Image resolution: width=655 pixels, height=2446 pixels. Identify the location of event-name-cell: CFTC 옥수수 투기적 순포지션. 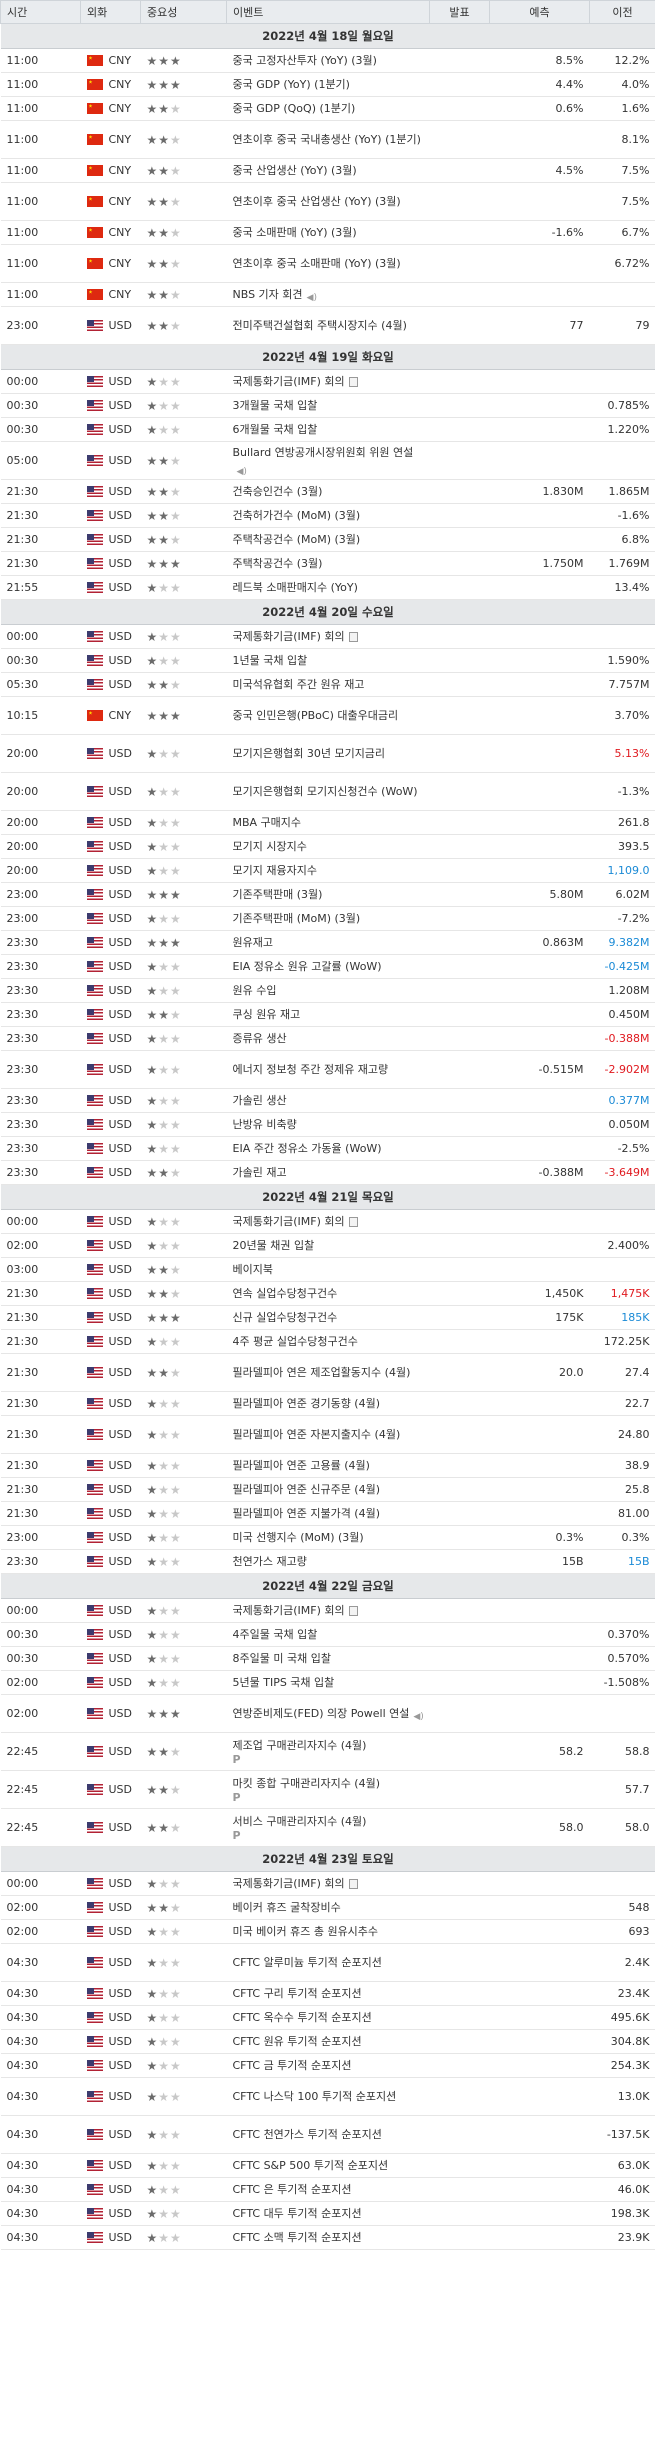
(328, 2017).